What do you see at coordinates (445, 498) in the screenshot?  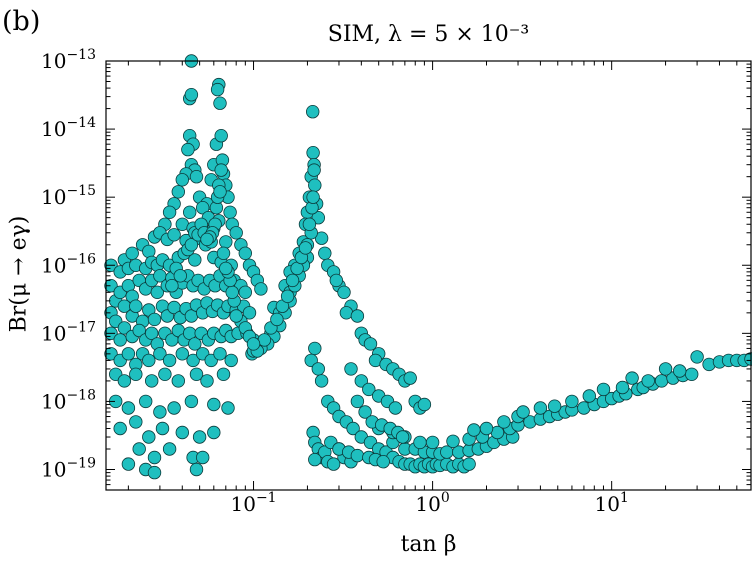 I see `x-tick-exponent: 0` at bounding box center [445, 498].